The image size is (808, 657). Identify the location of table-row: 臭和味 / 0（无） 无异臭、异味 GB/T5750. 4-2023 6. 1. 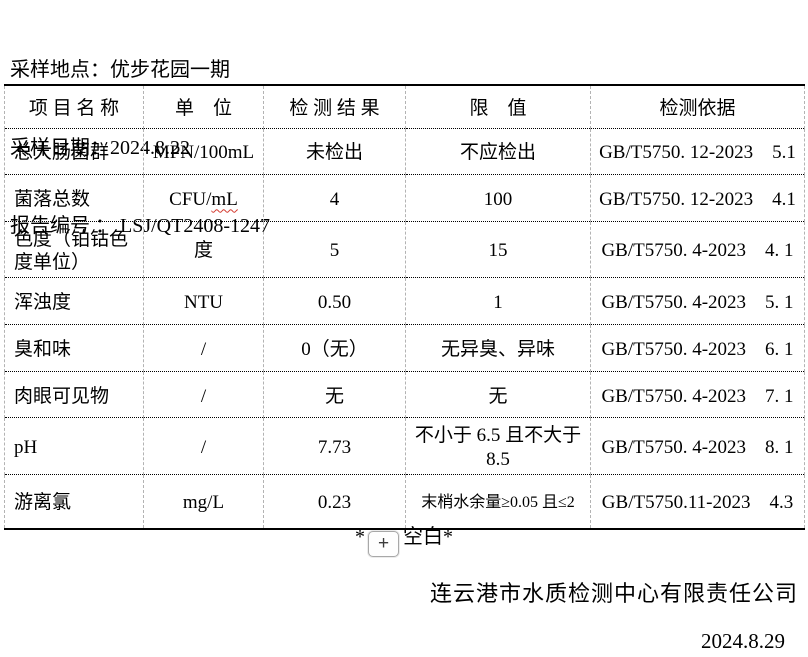
(404, 348).